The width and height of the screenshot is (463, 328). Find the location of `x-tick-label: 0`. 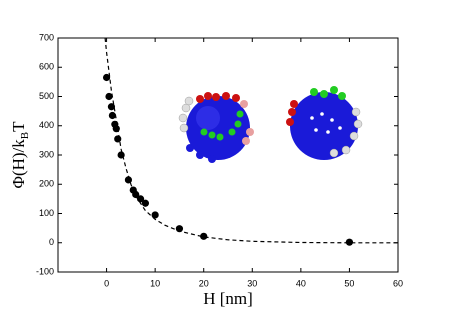

x-tick-label: 0 is located at coordinates (106, 283).